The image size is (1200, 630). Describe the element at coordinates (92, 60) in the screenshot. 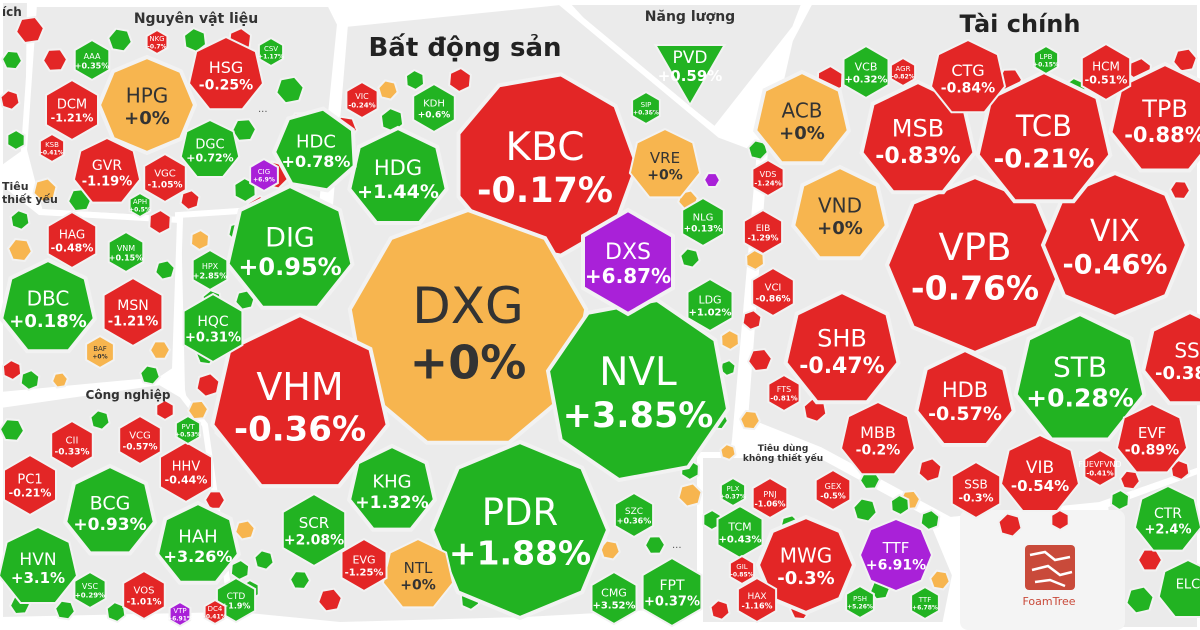

I see `tile-aaa: AAA+0.35%` at that location.